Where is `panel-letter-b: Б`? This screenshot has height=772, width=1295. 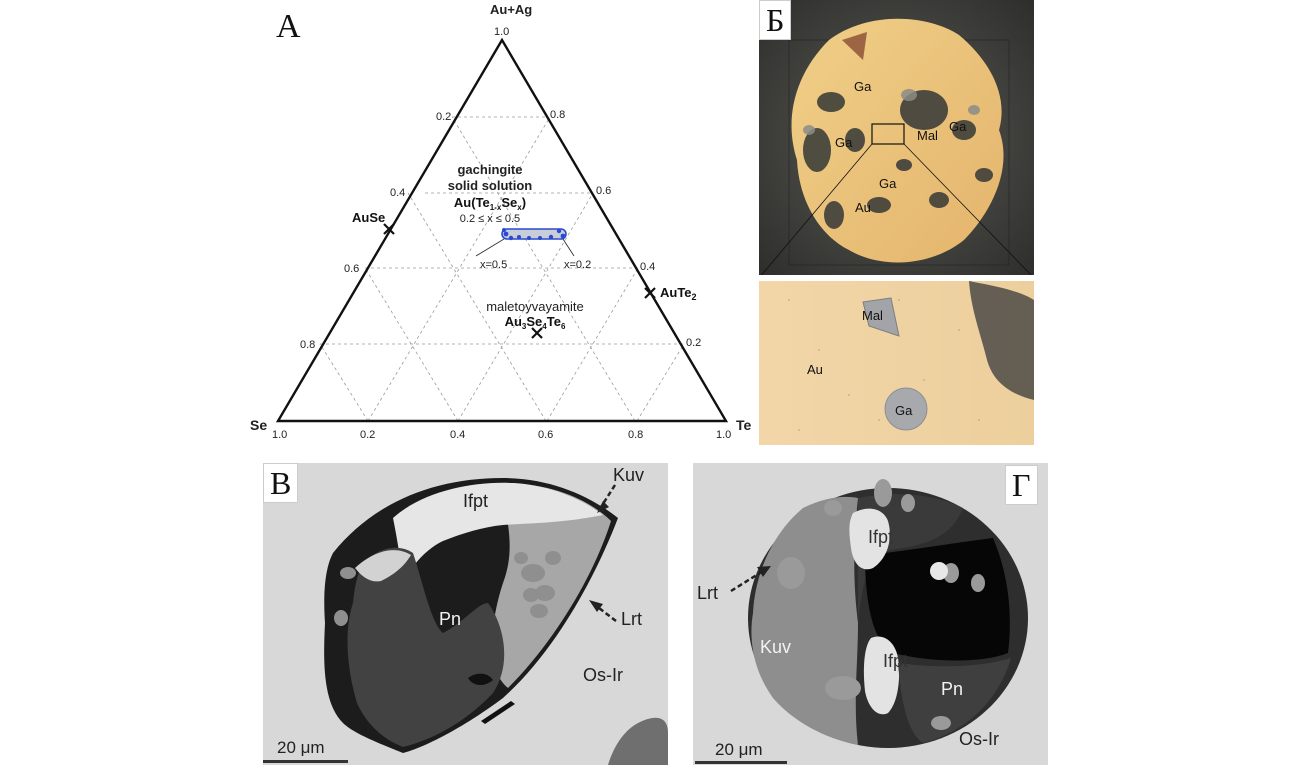 panel-letter-b: Б is located at coordinates (775, 20).